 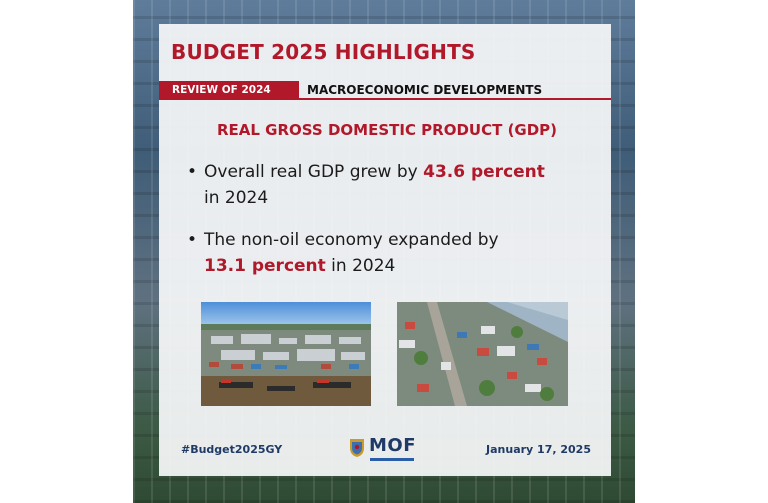 What do you see at coordinates (392, 459) in the screenshot?
I see `logo-strip` at bounding box center [392, 459].